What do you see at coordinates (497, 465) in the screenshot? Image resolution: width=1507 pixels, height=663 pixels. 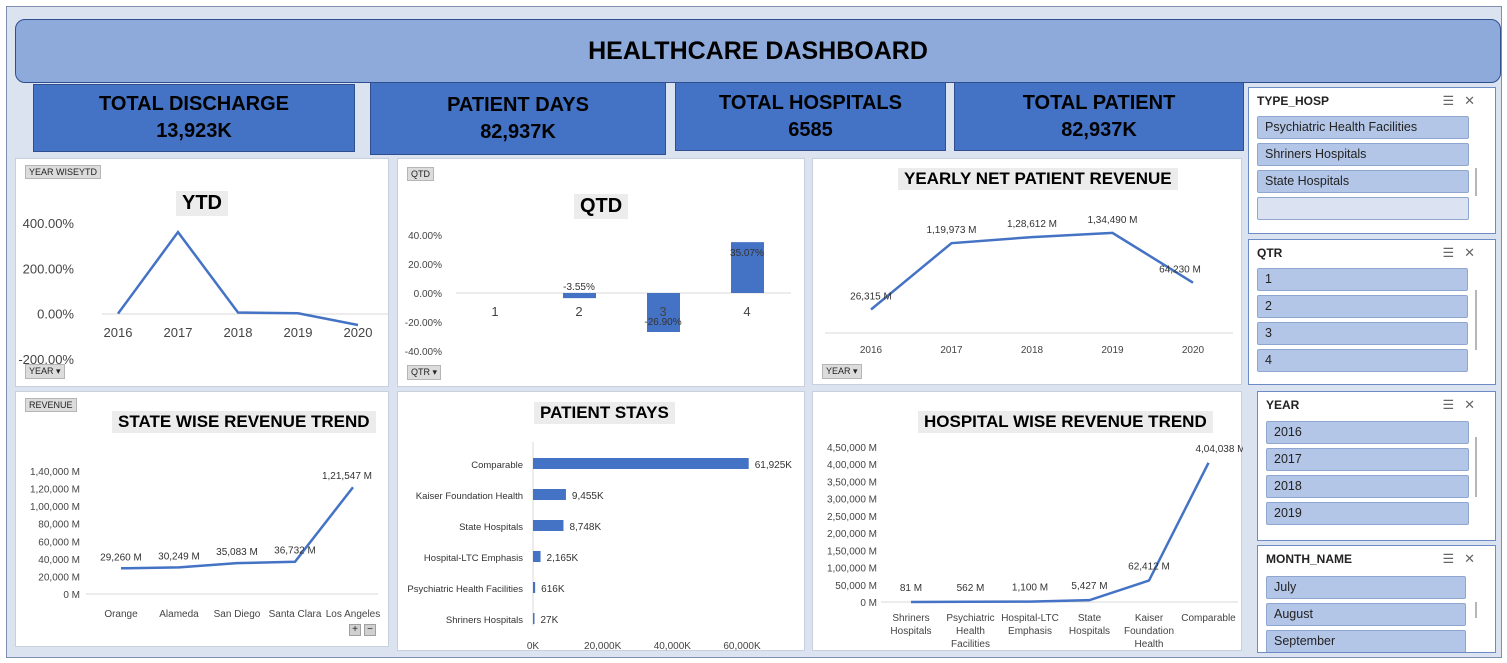 I see `patient-stays-category-label: Comparable` at bounding box center [497, 465].